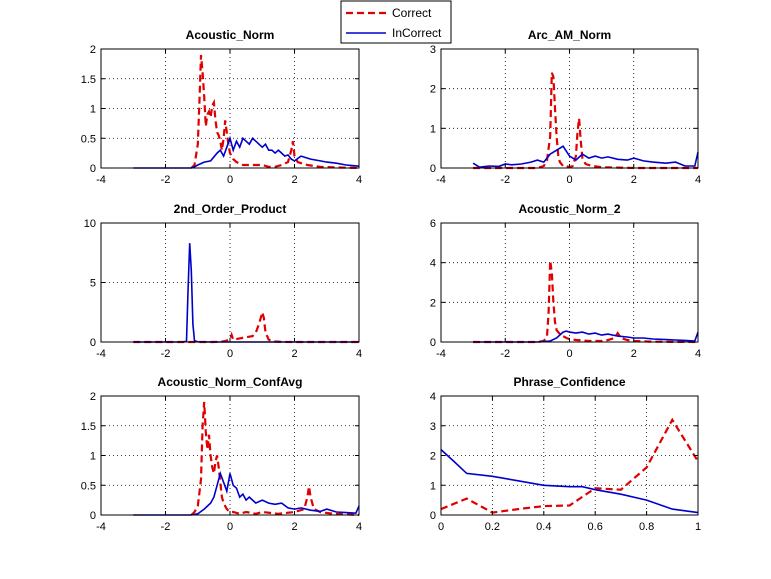  I want to click on subplot-2nd-order-product: -4 -2 0 2 4 0 5 10 2nd_Order_Product, so click(223, 281).